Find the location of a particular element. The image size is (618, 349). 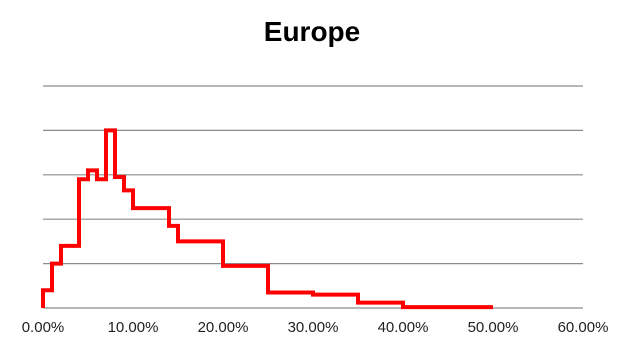

x-tick-label: 20.00% is located at coordinates (223, 327).